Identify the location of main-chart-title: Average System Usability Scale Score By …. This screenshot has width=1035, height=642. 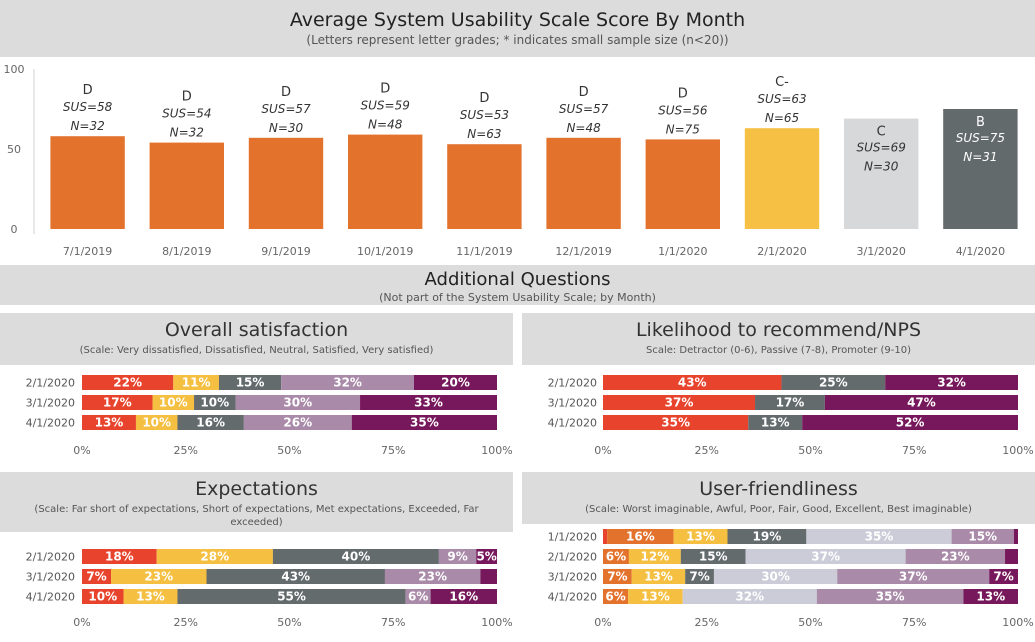
(517, 20).